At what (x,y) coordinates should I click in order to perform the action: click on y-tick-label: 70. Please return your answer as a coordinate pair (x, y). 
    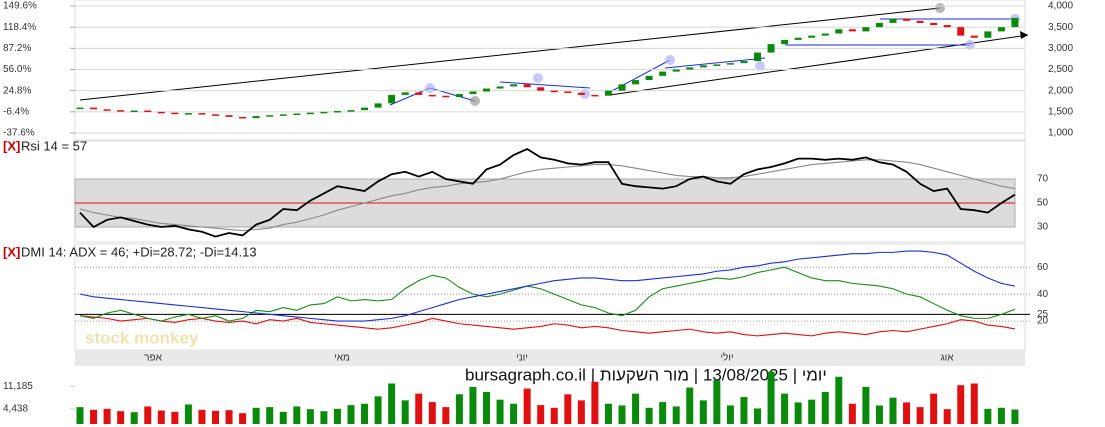
    Looking at the image, I should click on (1043, 179).